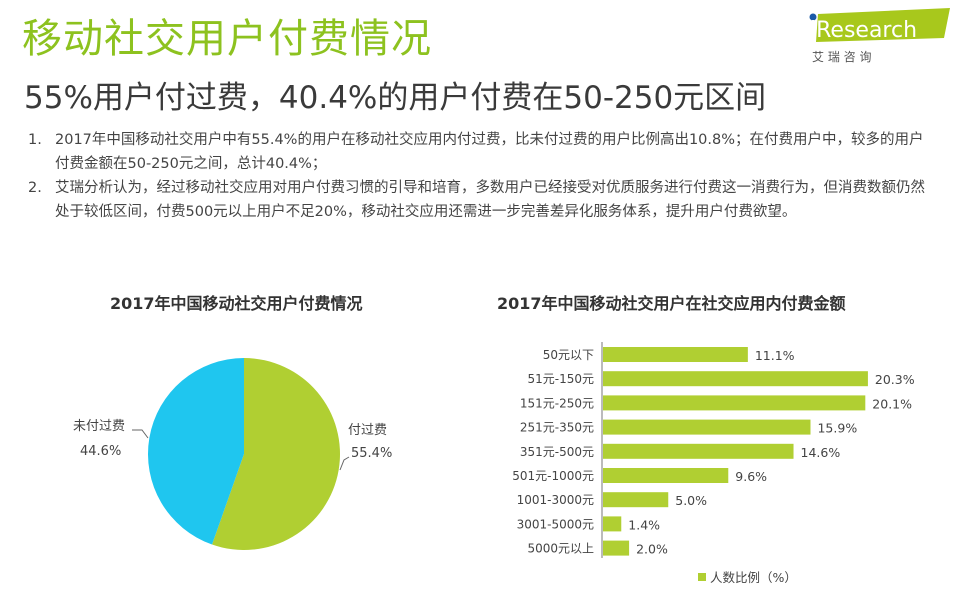 Image resolution: width=956 pixels, height=609 pixels. I want to click on bar-value-label: 15.9%, so click(837, 428).